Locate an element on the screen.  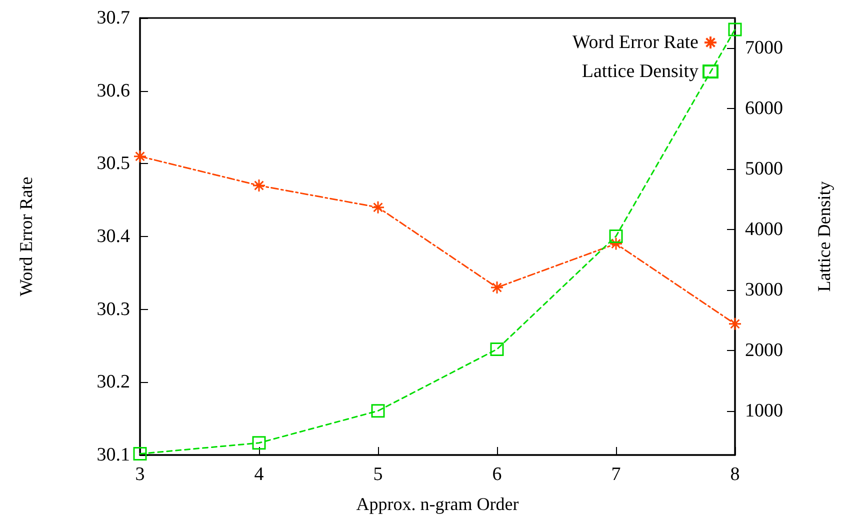
x-tick-label: 7 is located at coordinates (616, 474).